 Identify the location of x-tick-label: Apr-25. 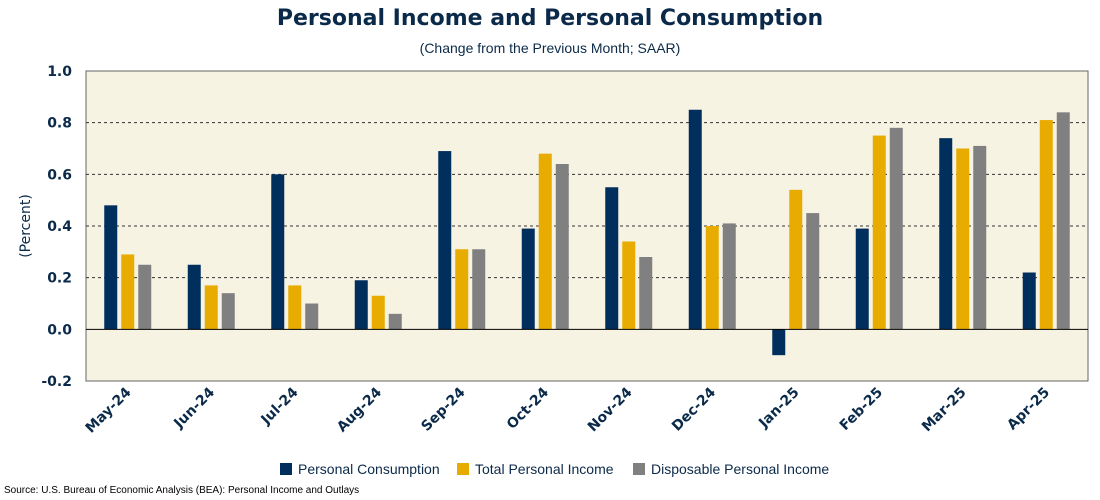
(1028, 409).